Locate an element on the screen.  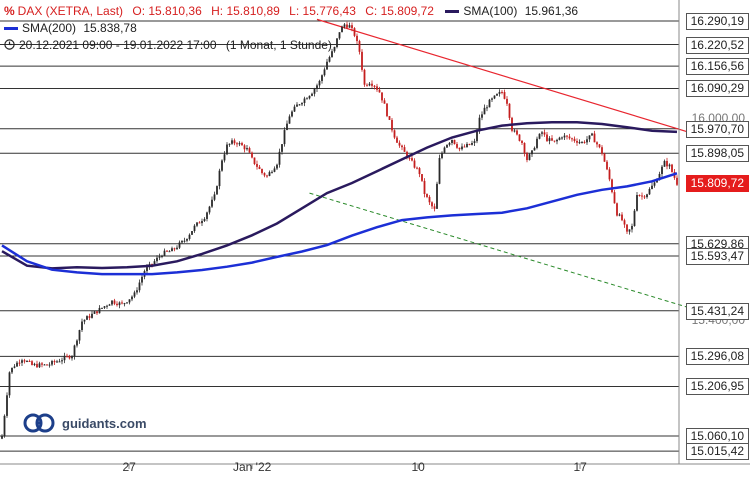
sma100-swatch is located at coordinates (452, 12).